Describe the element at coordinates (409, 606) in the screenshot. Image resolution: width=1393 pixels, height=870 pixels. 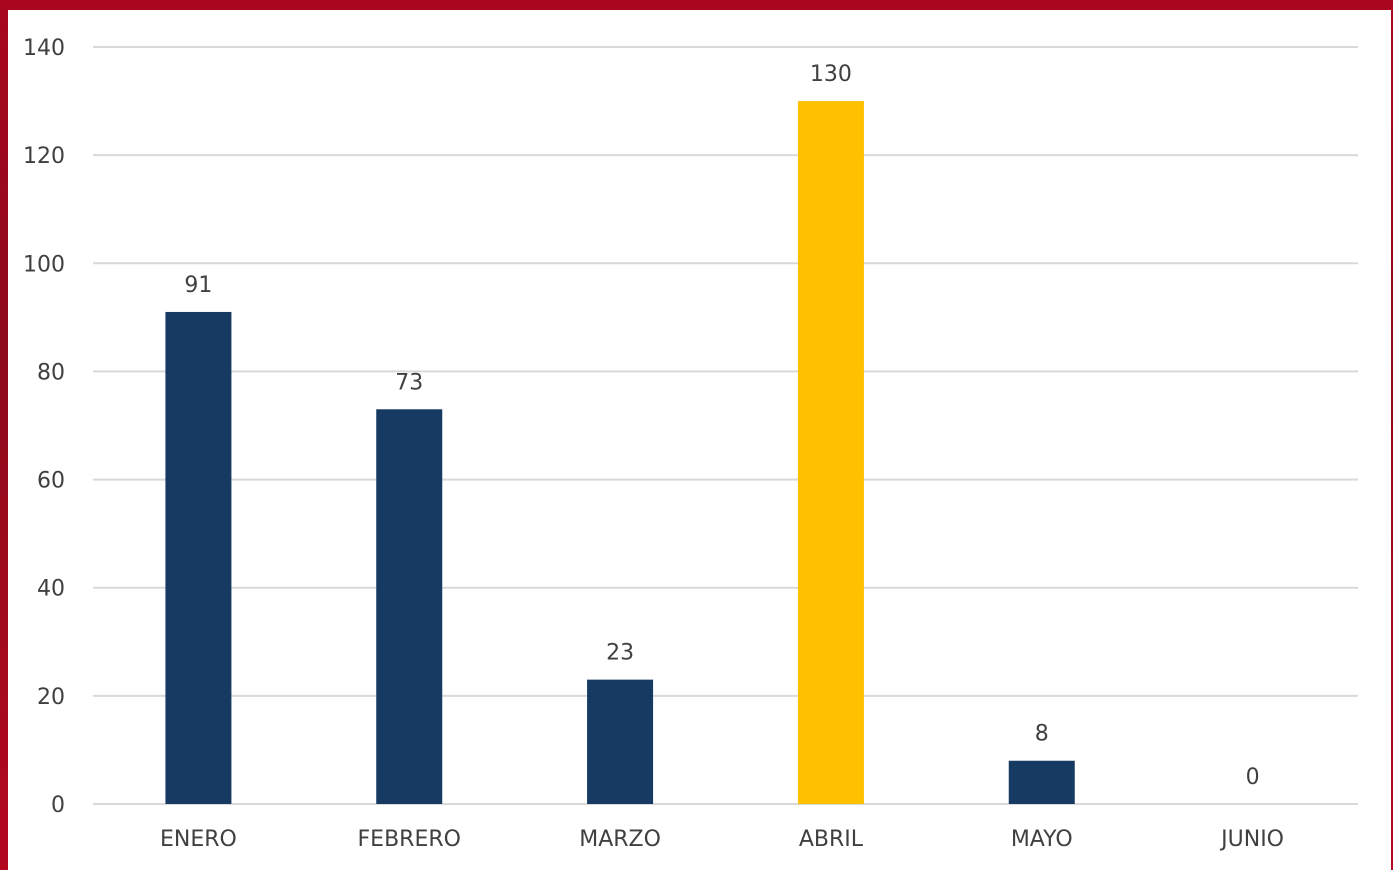
I see `bar-febrero` at that location.